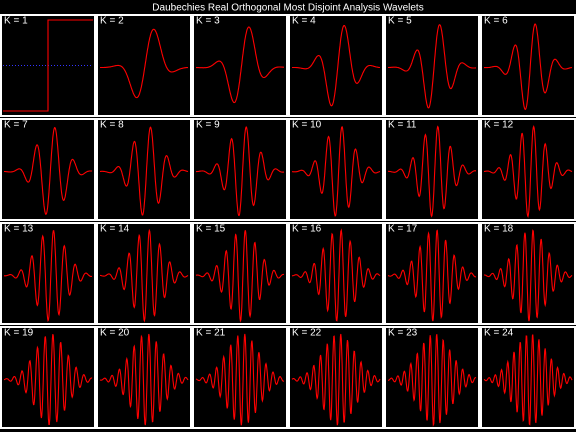 Image resolution: width=576 pixels, height=432 pixels. What do you see at coordinates (208, 21) in the screenshot?
I see `panel-label: K = 3` at bounding box center [208, 21].